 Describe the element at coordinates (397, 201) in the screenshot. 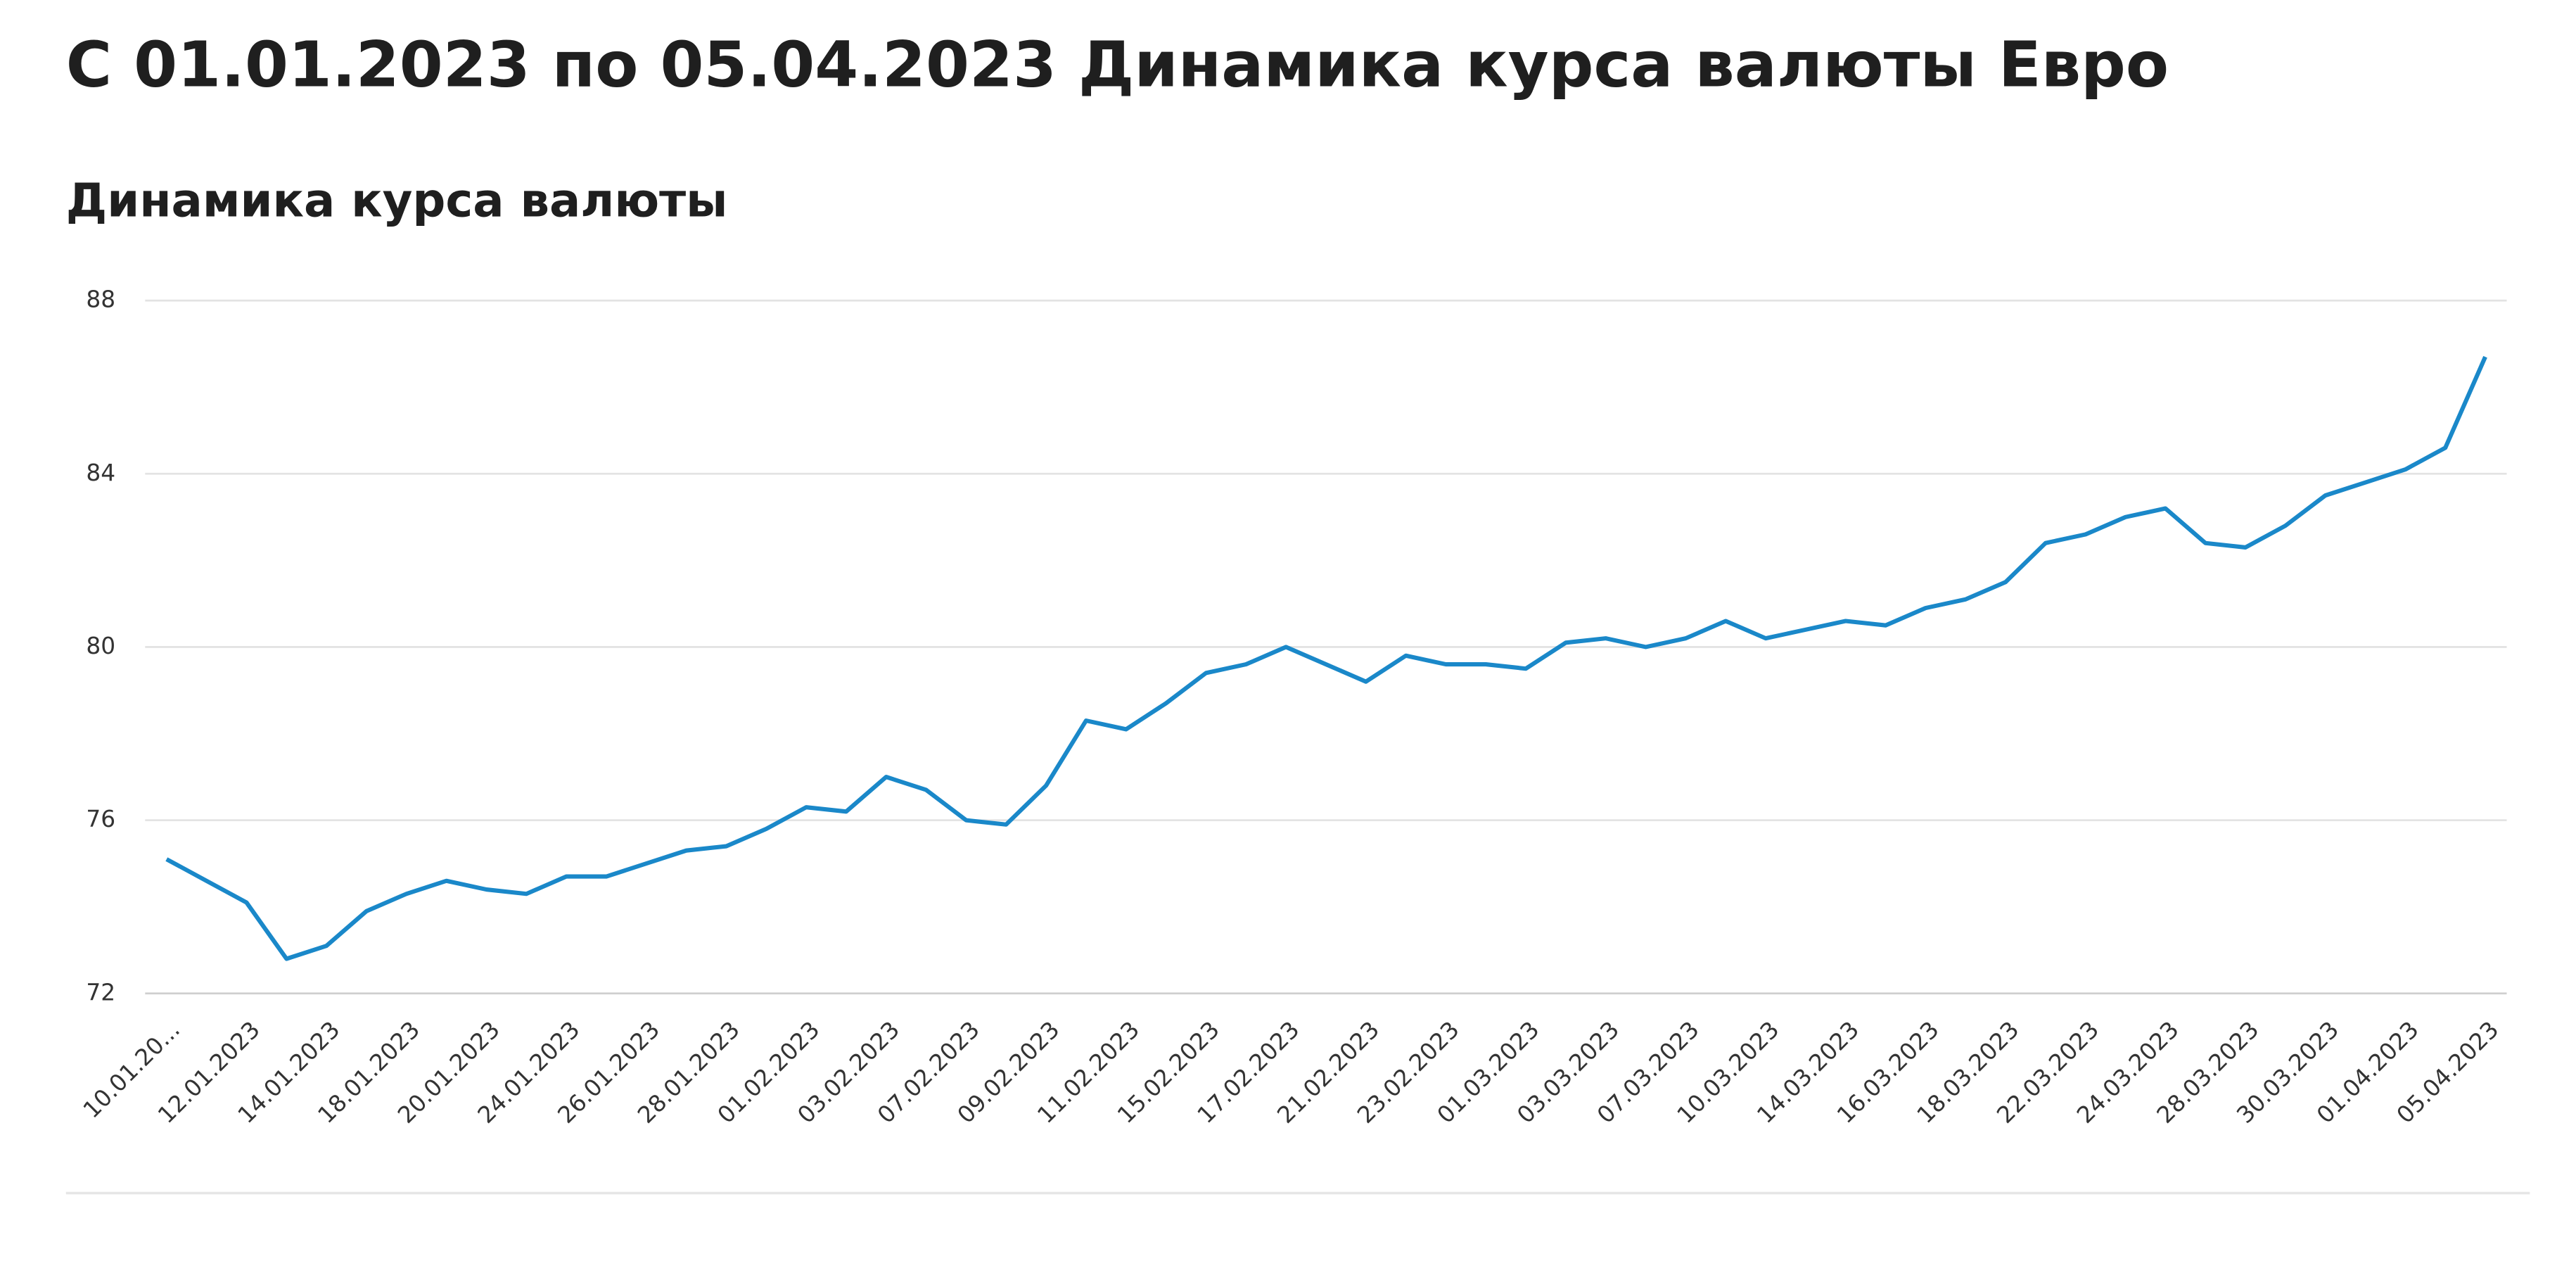

I see `chart-subtitle: Динамика курса валюты` at that location.